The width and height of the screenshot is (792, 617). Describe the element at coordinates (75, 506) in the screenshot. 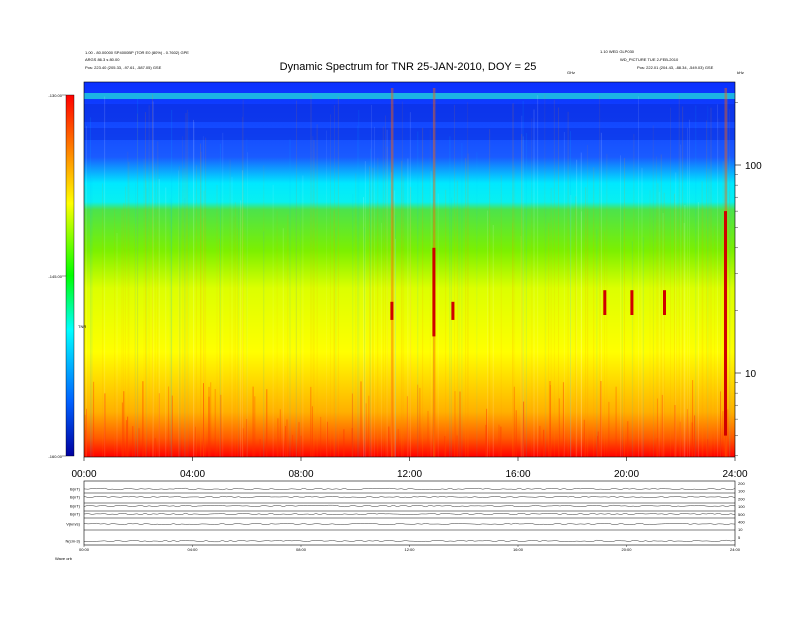

I see `panel-label: B(nT)` at that location.